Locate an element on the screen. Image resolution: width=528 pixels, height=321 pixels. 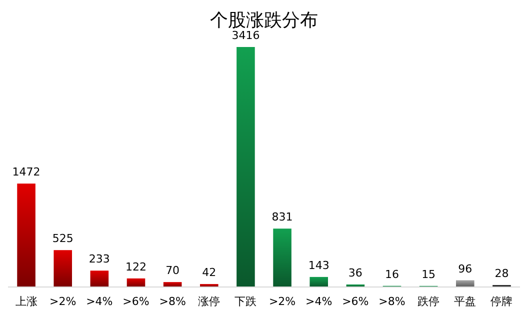
data-label: 70 is located at coordinates (173, 271).